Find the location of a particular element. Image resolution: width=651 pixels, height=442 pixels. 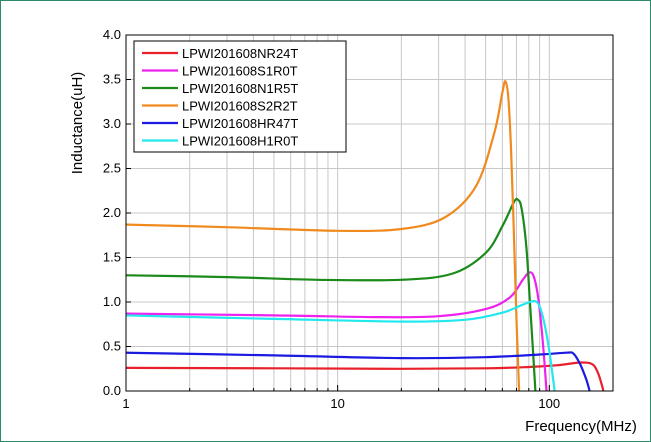

legend-box is located at coordinates (240, 96).